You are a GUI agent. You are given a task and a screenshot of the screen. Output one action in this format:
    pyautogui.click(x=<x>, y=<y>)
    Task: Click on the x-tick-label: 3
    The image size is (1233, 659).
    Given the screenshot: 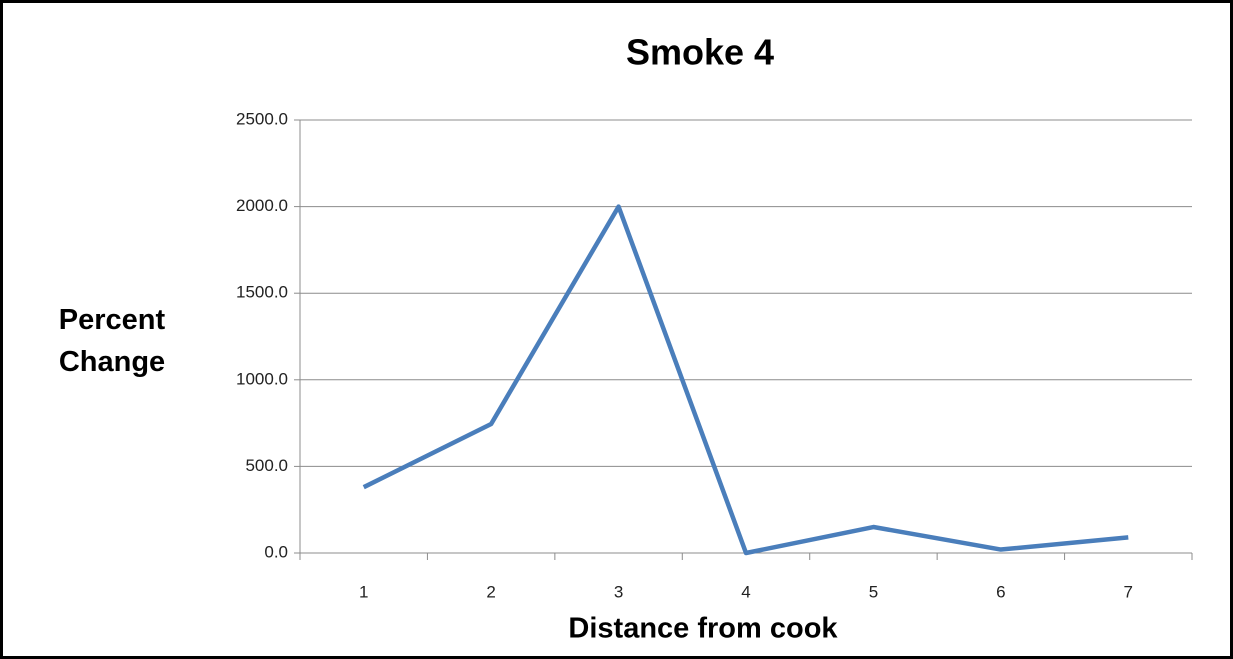 What is the action you would take?
    pyautogui.click(x=618, y=591)
    